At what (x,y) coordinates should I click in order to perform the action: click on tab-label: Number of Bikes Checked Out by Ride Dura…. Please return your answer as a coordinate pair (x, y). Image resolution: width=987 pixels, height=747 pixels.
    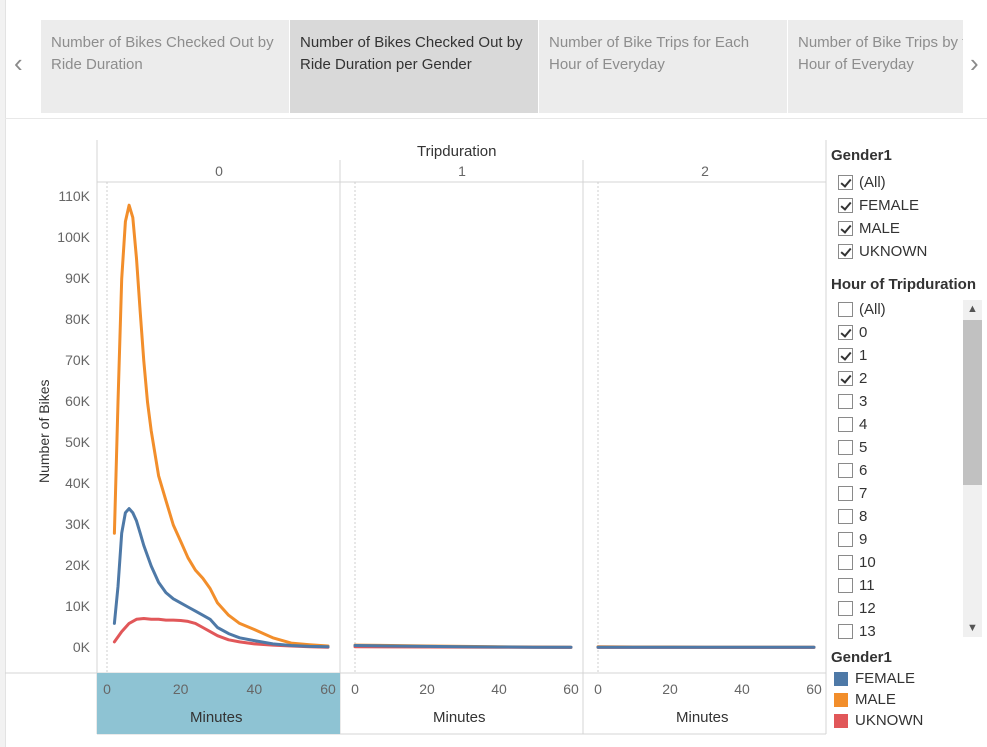
    Looking at the image, I should click on (162, 53).